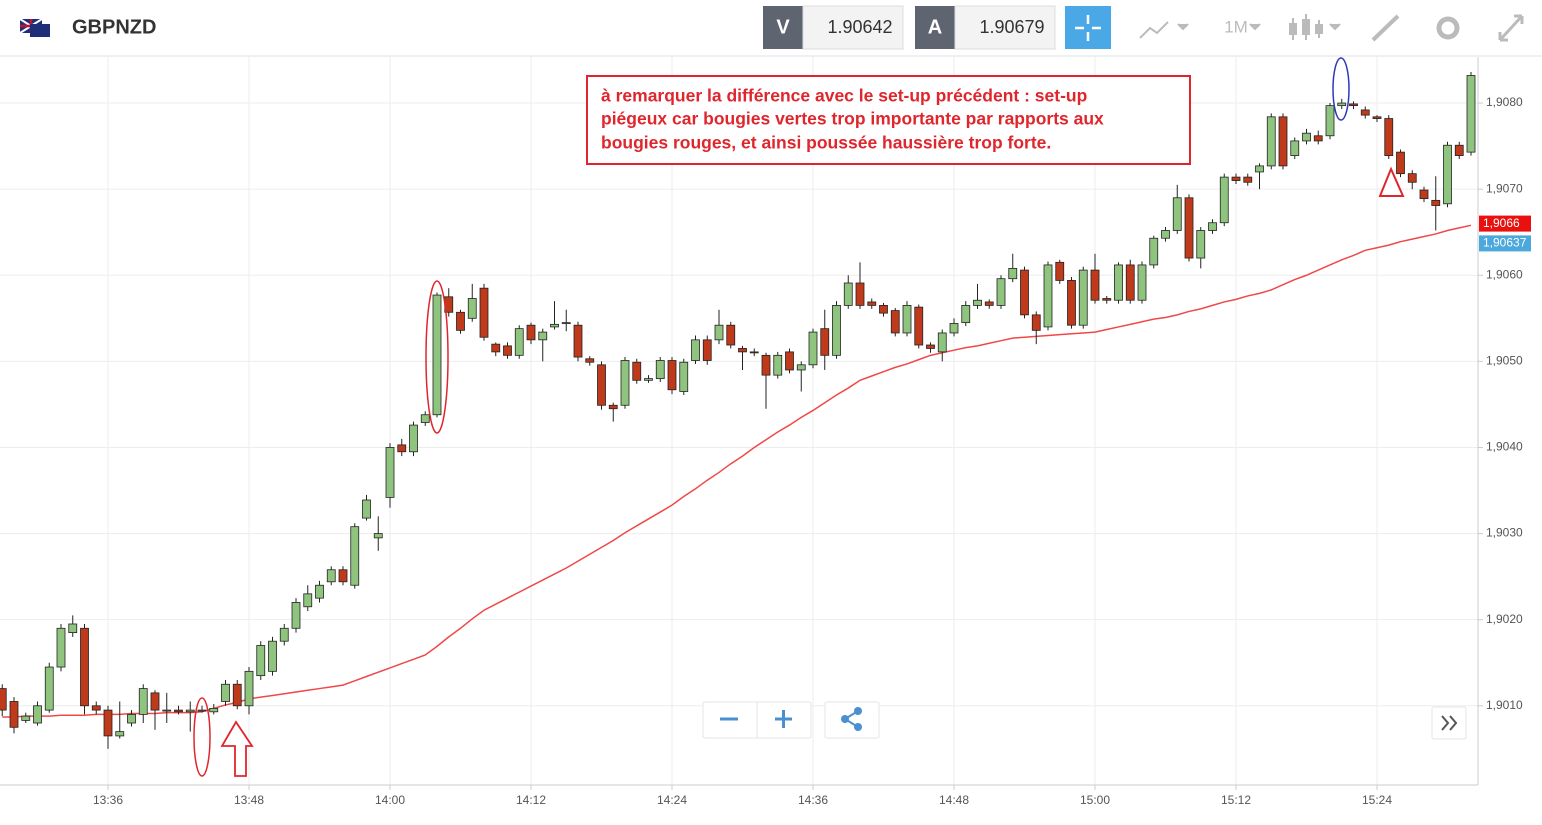 The height and width of the screenshot is (825, 1542). I want to click on buy-button, so click(935, 27).